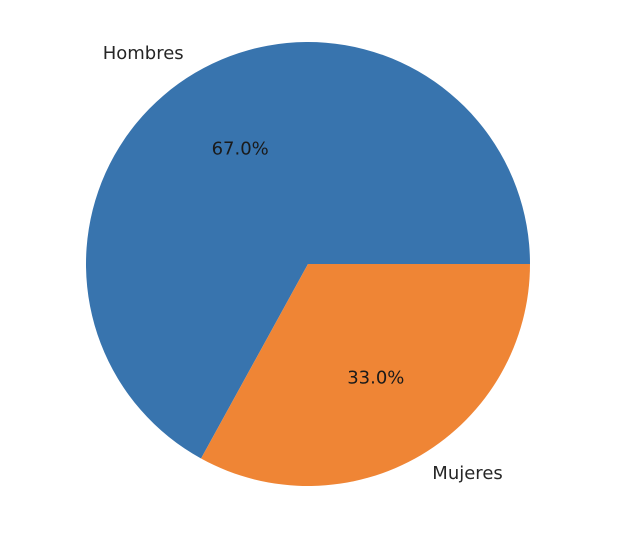  I want to click on slice-label-hombres: Hombres, so click(143, 53).